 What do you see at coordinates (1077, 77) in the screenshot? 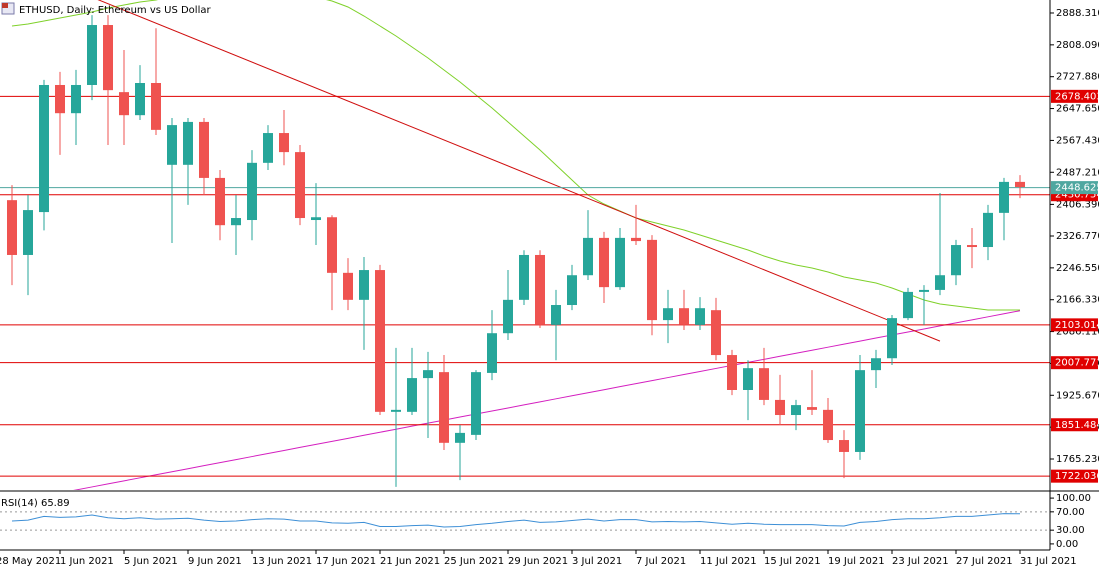
I see `y-tick-label: 2727.880` at bounding box center [1077, 77].